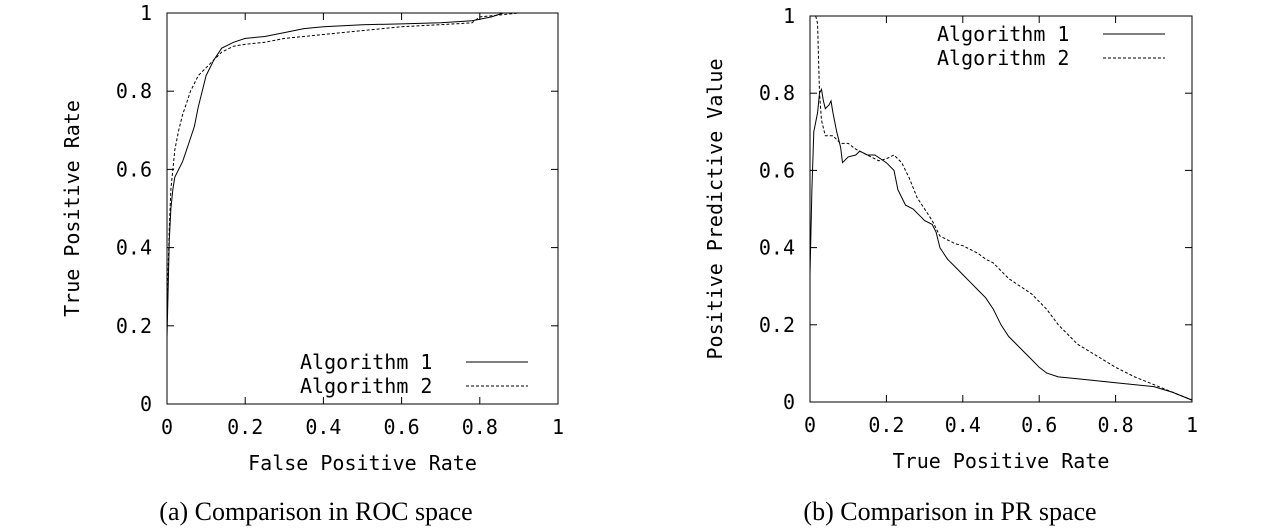 This screenshot has width=1266, height=532. Describe the element at coordinates (134, 91) in the screenshot. I see `roc-y-tick-label: 0.8` at that location.